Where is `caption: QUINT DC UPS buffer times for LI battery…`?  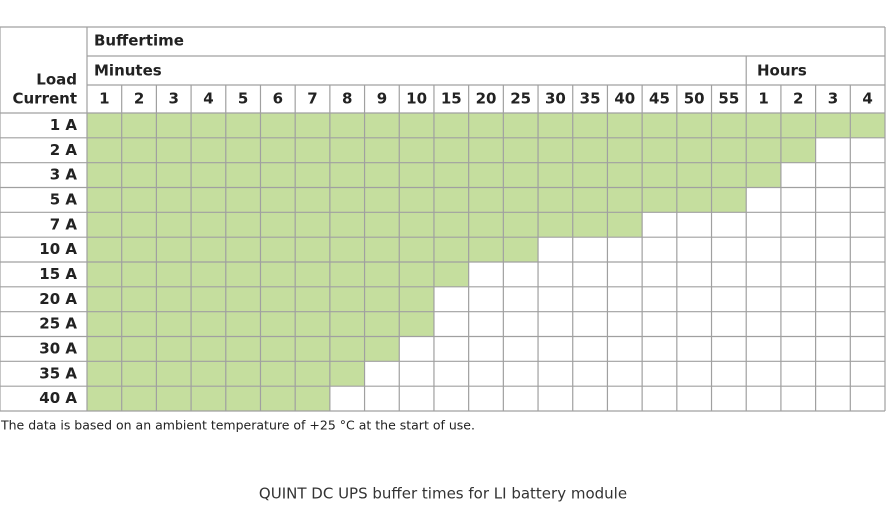 caption: QUINT DC UPS buffer times for LI battery… is located at coordinates (443, 494).